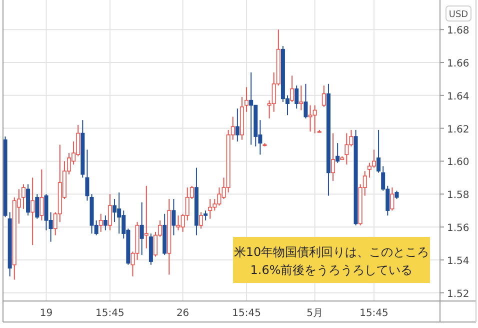 The height and width of the screenshot is (328, 478). What do you see at coordinates (331, 270) in the screenshot?
I see `annotation: 1.6%前後をうろうろしている` at bounding box center [331, 270].